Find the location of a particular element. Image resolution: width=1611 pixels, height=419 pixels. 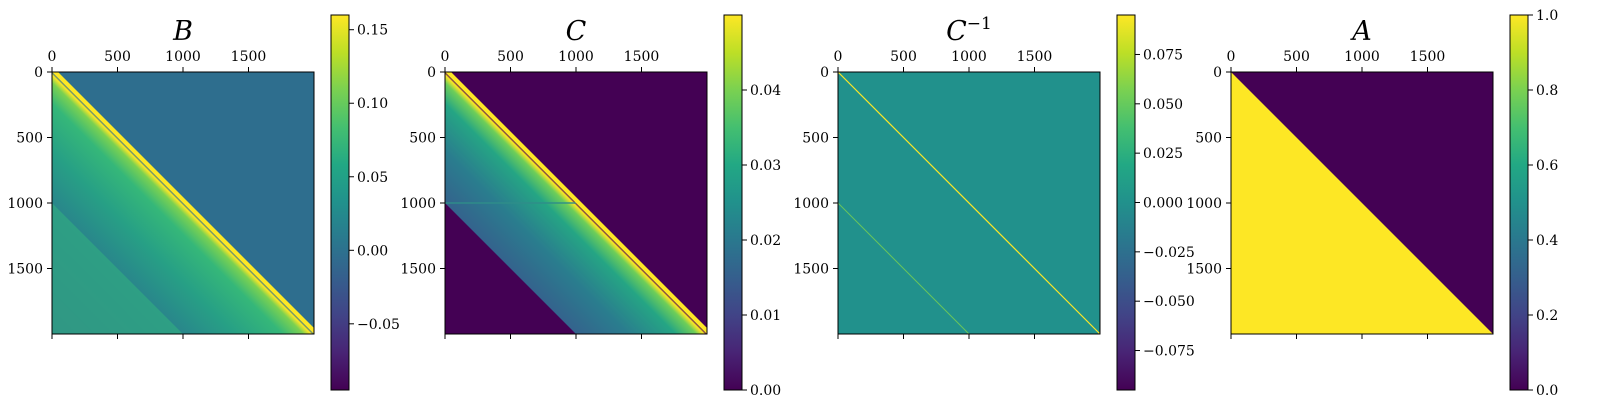

panel-title: C−1 is located at coordinates (969, 30).